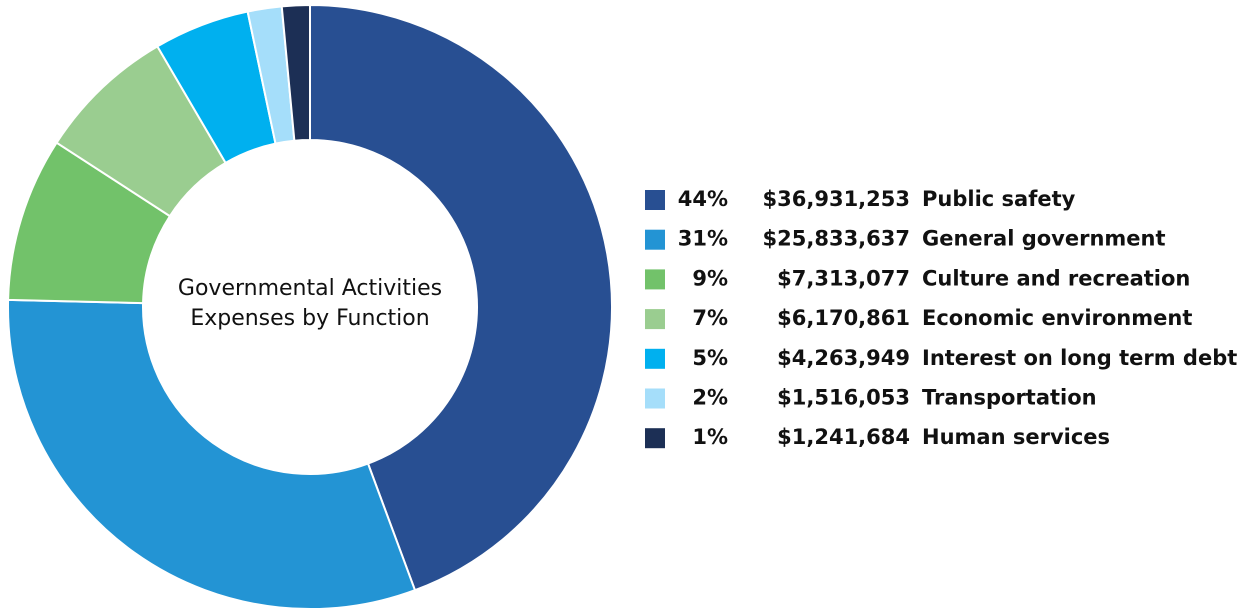  I want to click on legend-label: Transportation, so click(1009, 398).